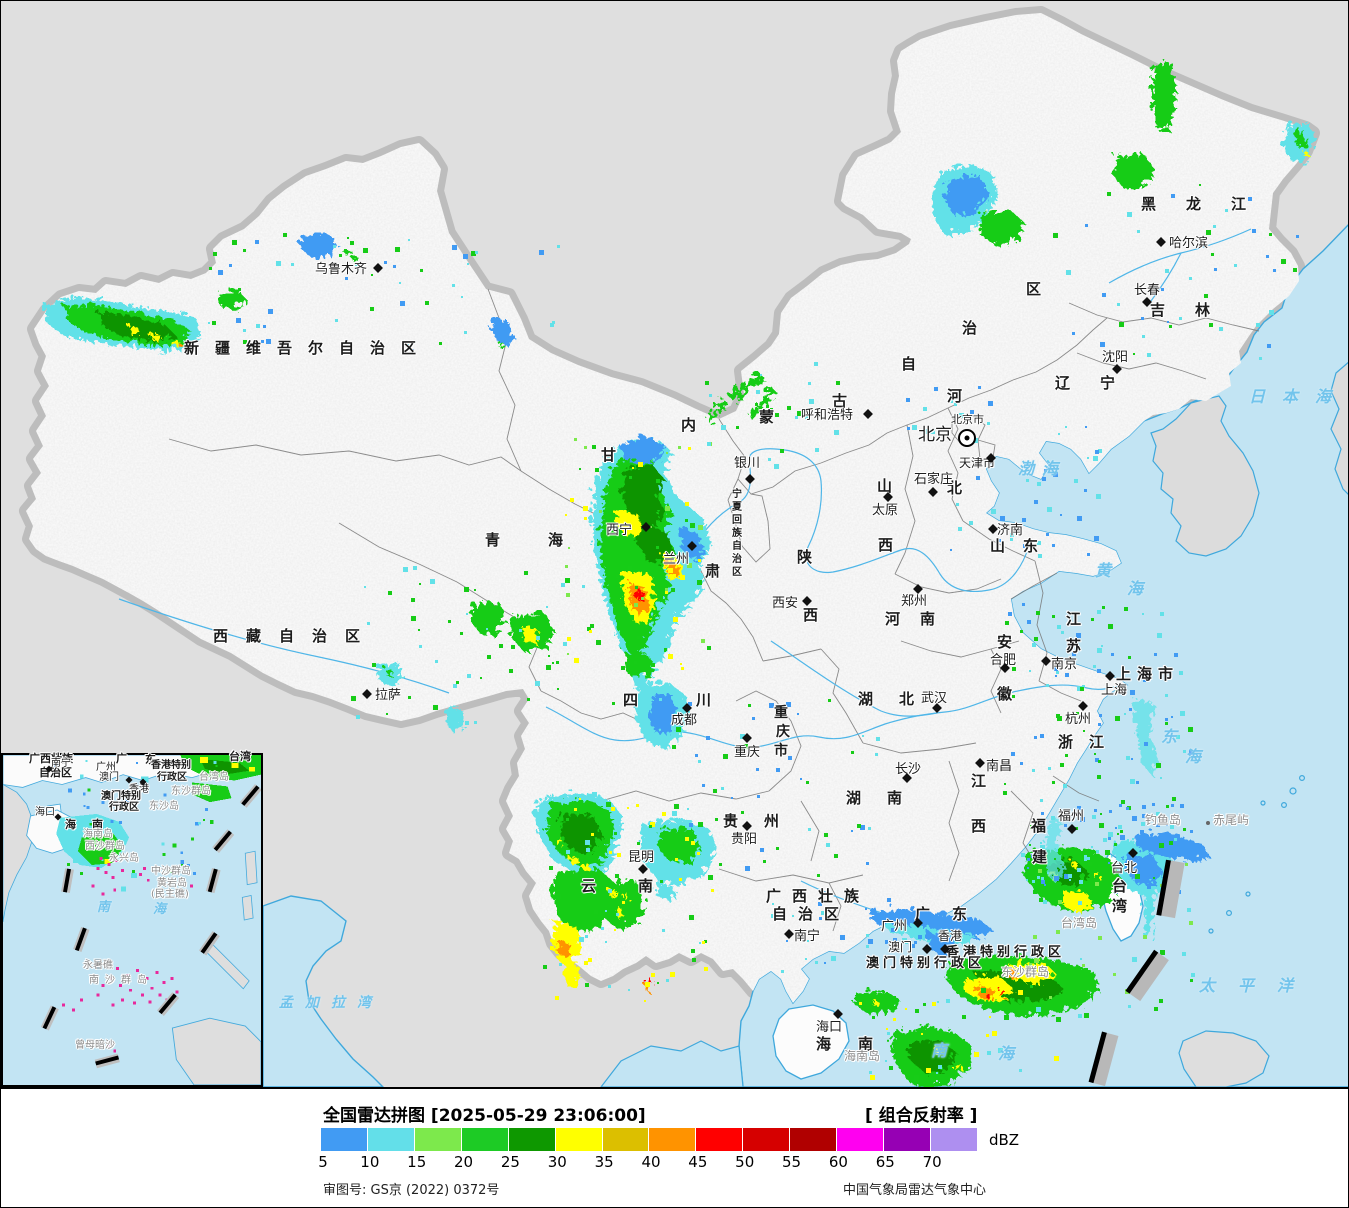 The height and width of the screenshot is (1208, 1349). What do you see at coordinates (932, 1162) in the screenshot?
I see `scale-tick: 70` at bounding box center [932, 1162].